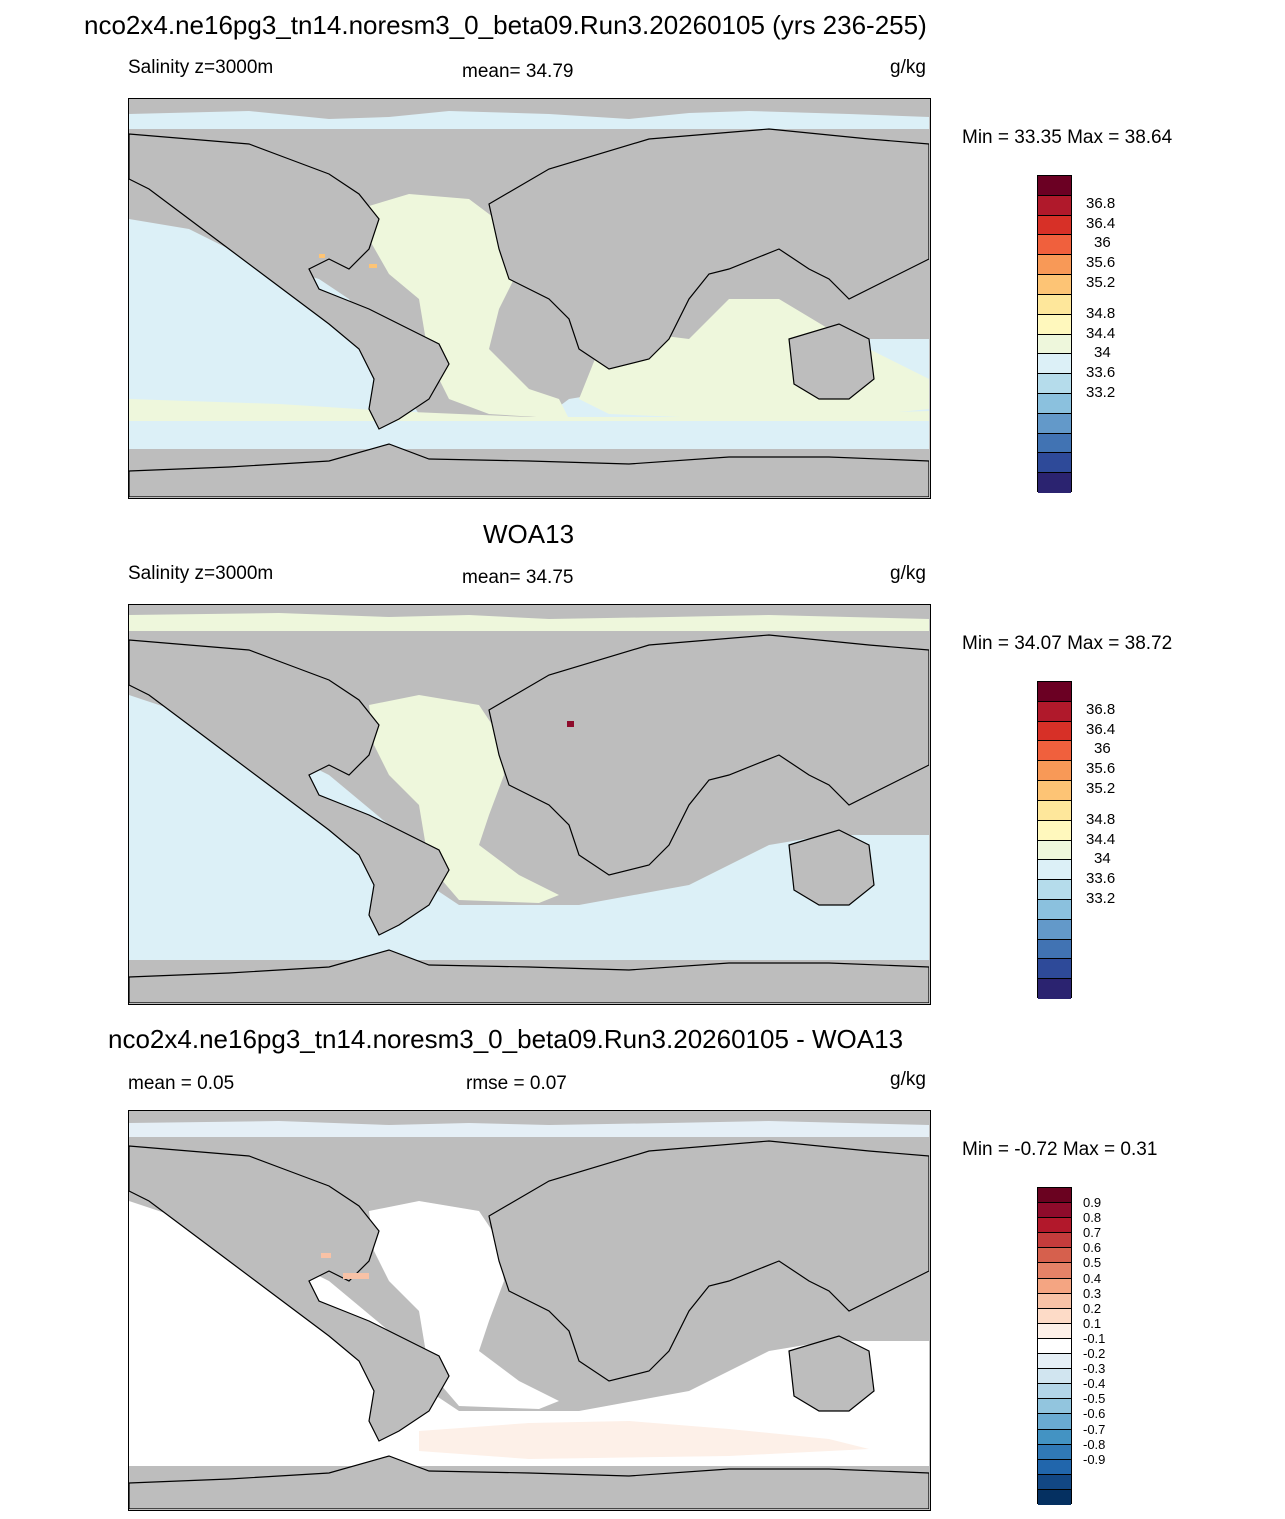  I want to click on panel1-australia, so click(831, 361).